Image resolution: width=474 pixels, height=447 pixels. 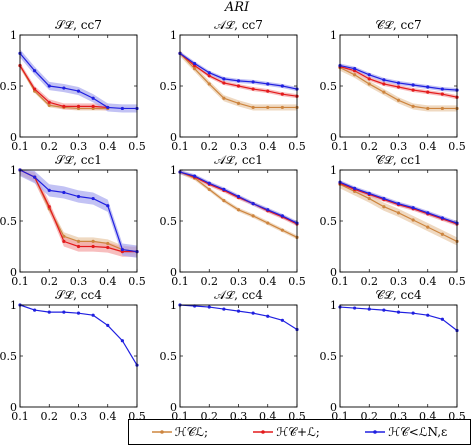 I want to click on subplot-title: 𝒞ℒ, cc7, so click(x=398, y=25).